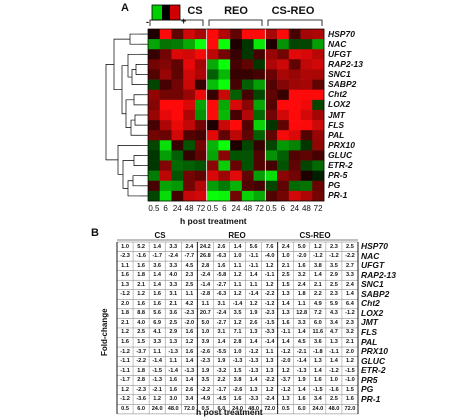 This screenshot has height=420, width=474. What do you see at coordinates (269, 399) in the screenshot?
I see `table-cell: -2.4` at bounding box center [269, 399].